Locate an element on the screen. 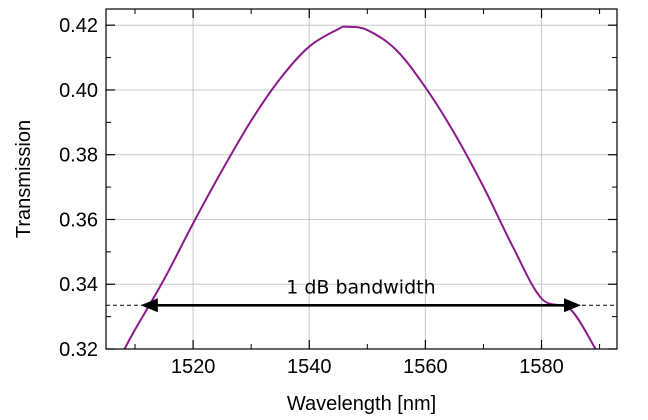 This screenshot has width=648, height=420. y-axis-title: Transmission is located at coordinates (24, 179).